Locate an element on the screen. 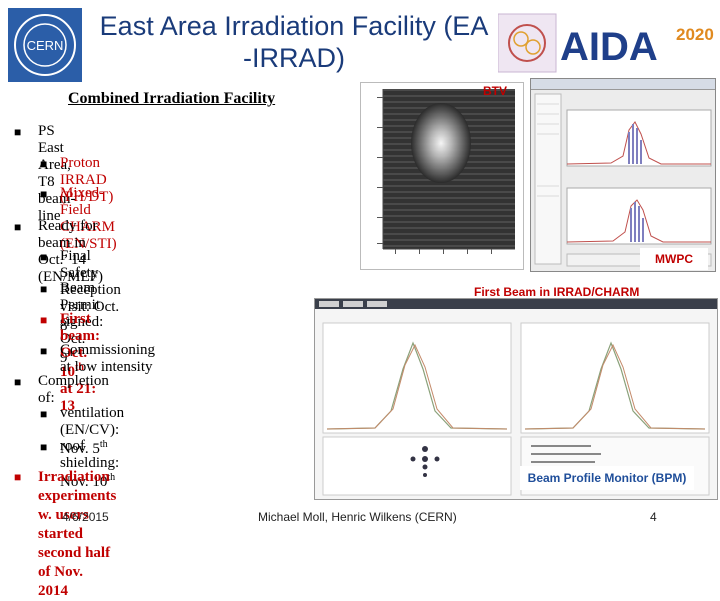  bullet-commissioning: Commissioning at low intensity is located at coordinates (108, 358).